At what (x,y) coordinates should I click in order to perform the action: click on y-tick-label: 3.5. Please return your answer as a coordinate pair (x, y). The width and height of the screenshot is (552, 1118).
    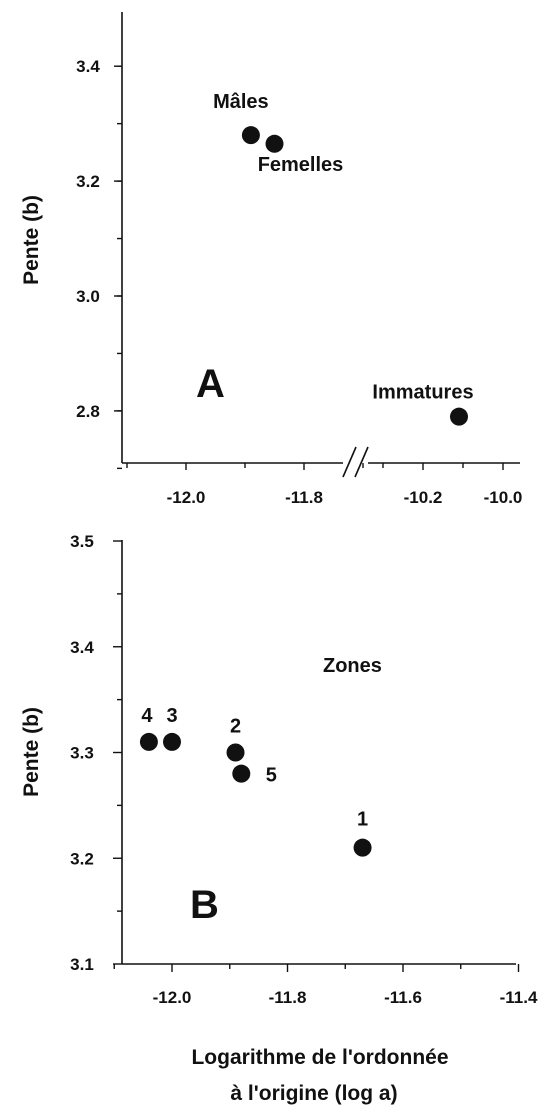
    Looking at the image, I should click on (82, 541).